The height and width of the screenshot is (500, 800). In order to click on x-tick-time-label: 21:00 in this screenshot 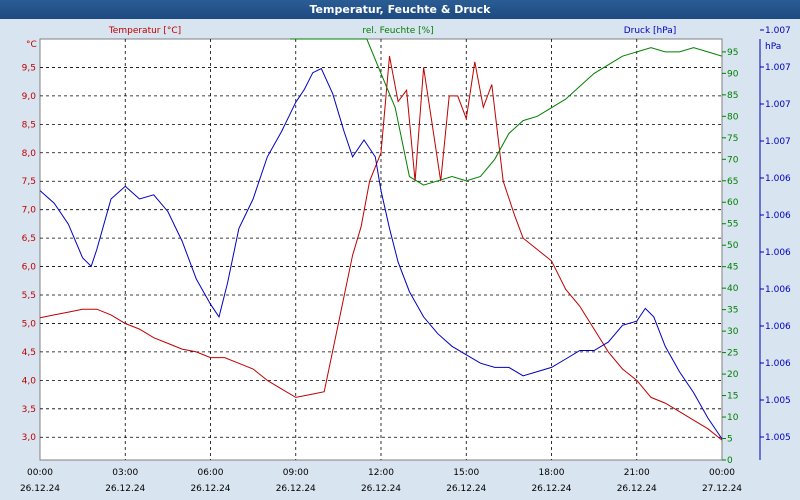, I will do `click(637, 473)`.